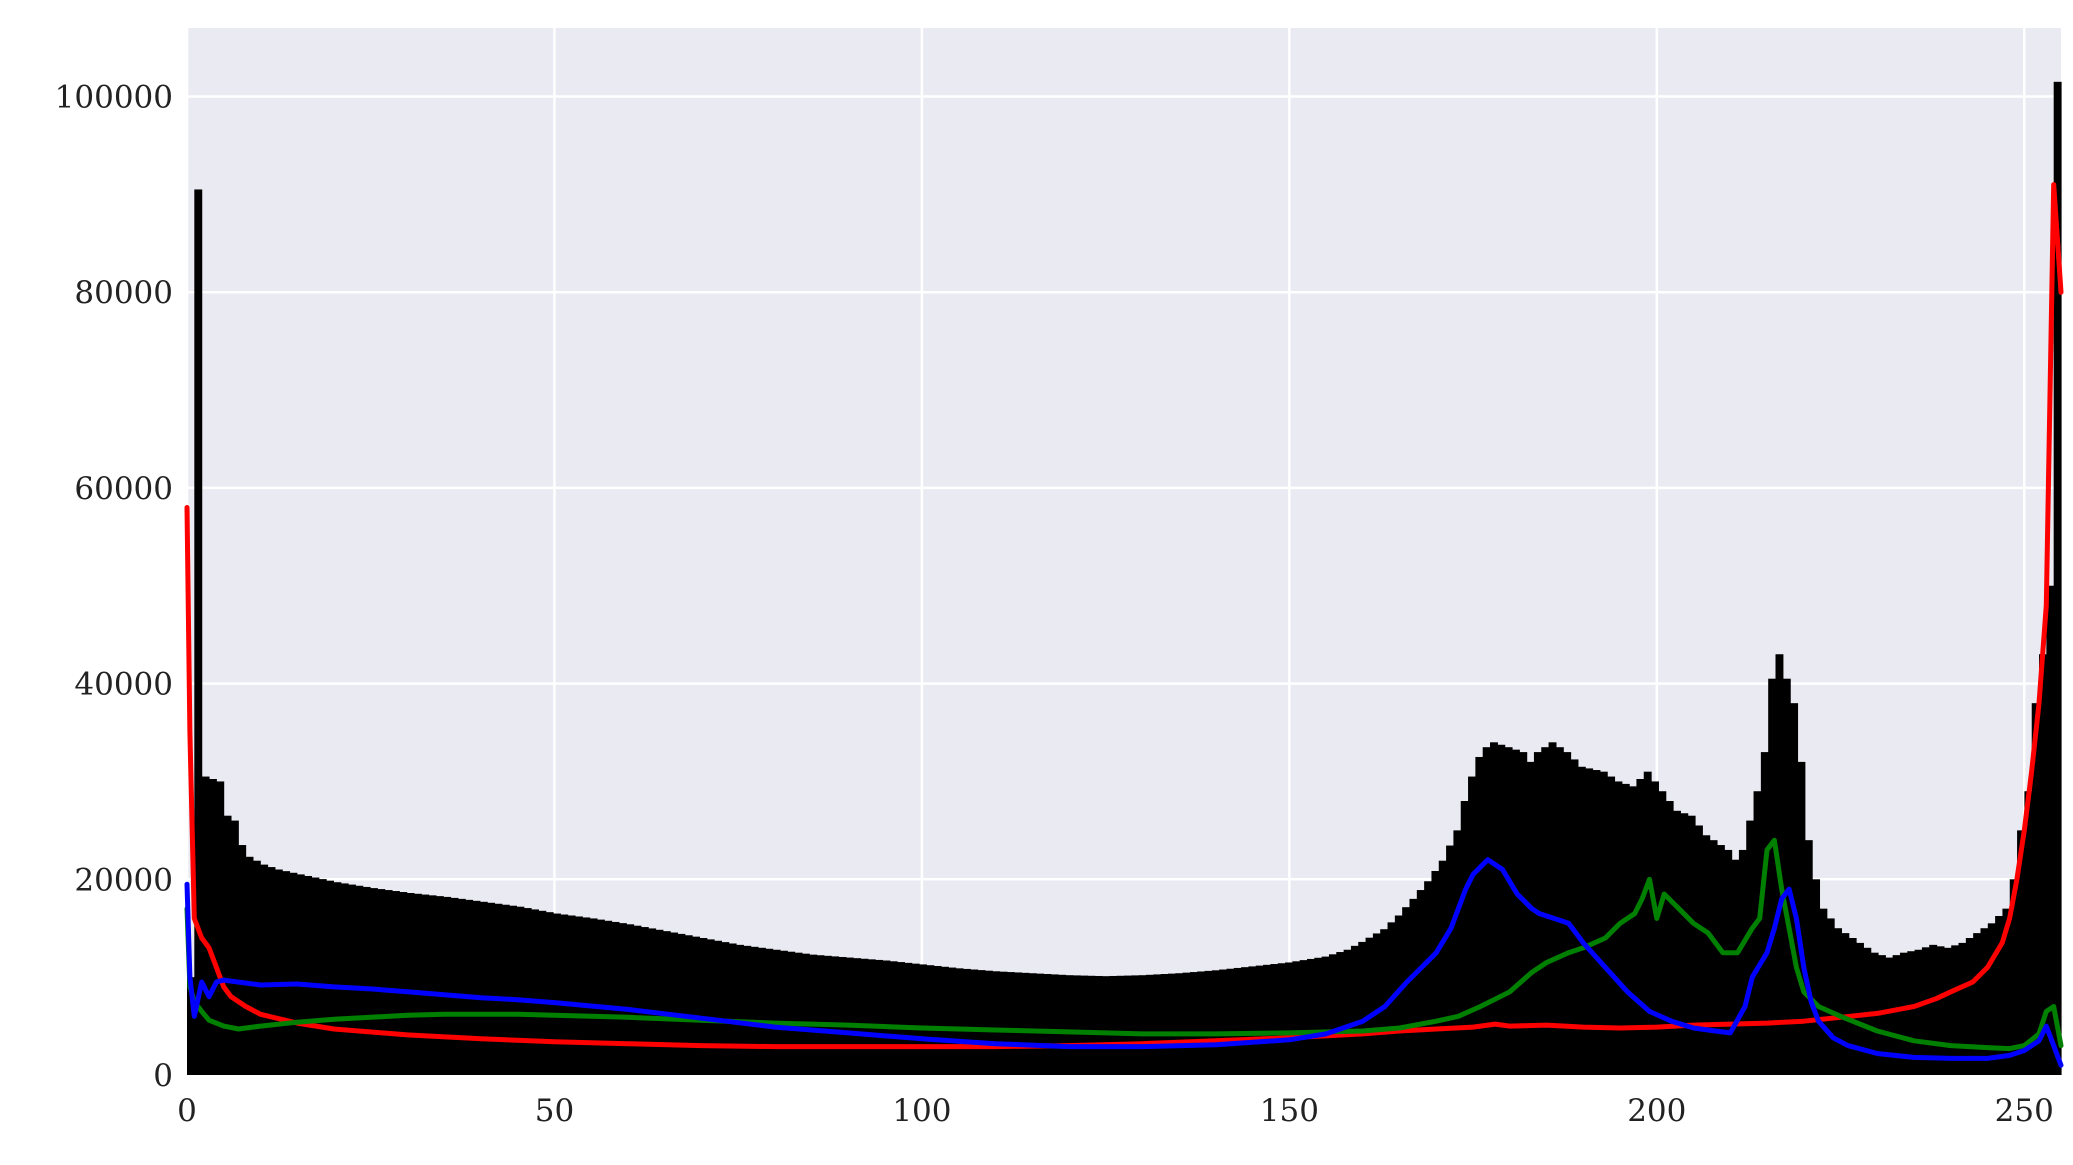  I want to click on x-tick-label: 0, so click(187, 1111).